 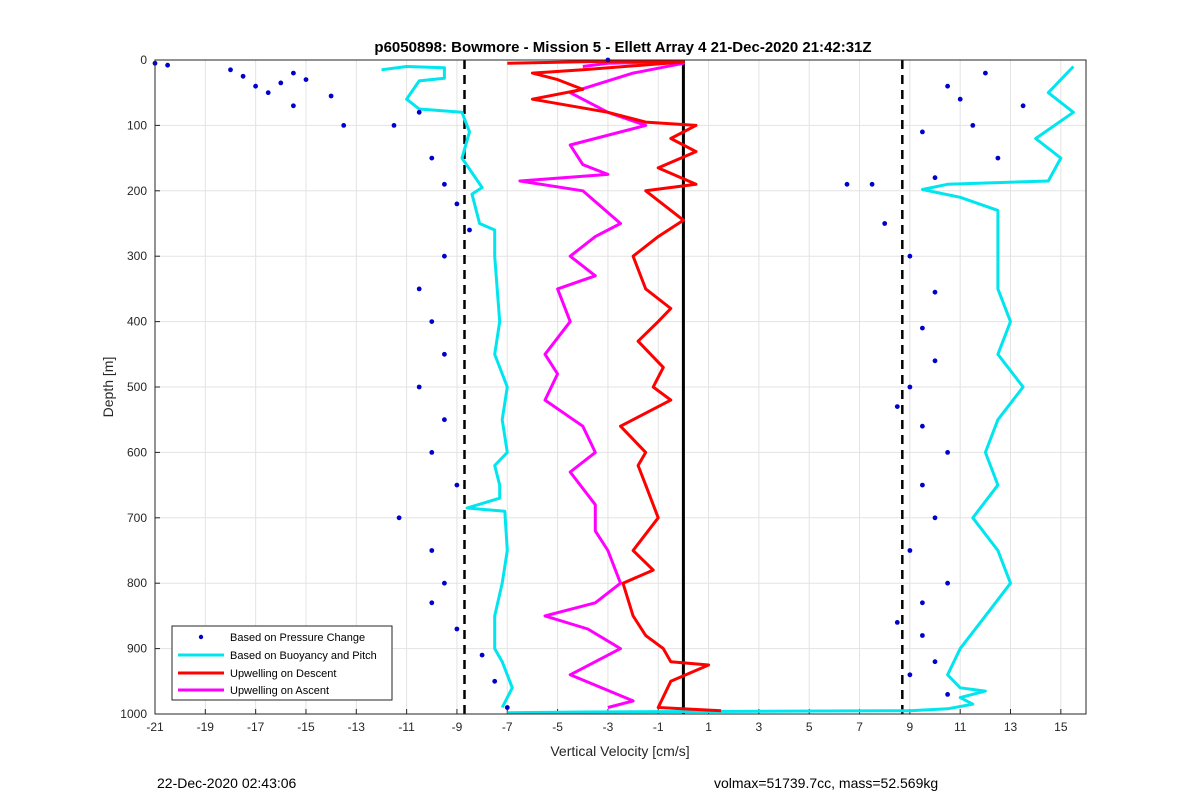 What do you see at coordinates (619, 751) in the screenshot?
I see `x-axis-label: Vertical Velocity [cm/s]` at bounding box center [619, 751].